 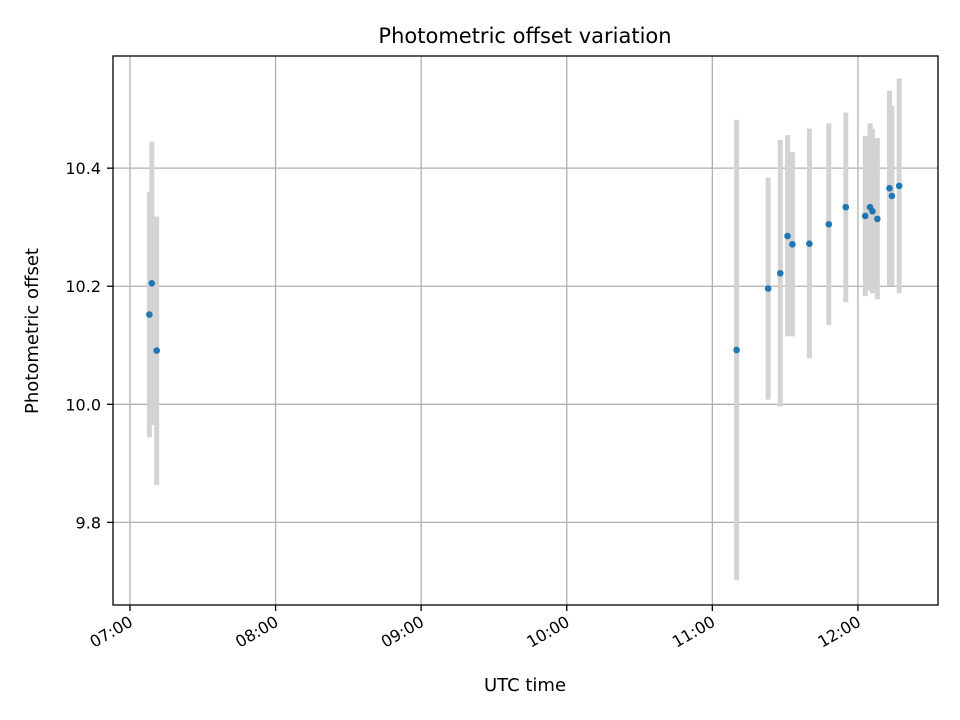 What do you see at coordinates (525, 685) in the screenshot?
I see `x-axis-label: UTC time` at bounding box center [525, 685].